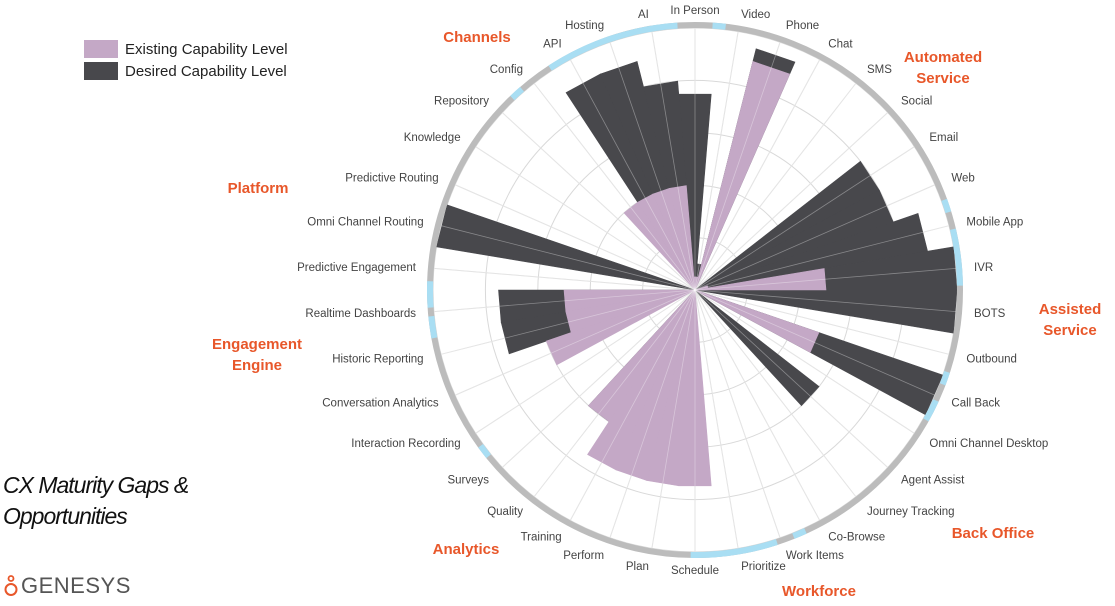  What do you see at coordinates (988, 444) in the screenshot?
I see `category-label-omni-channel-desktop: Omni Channel Desktop` at bounding box center [988, 444].